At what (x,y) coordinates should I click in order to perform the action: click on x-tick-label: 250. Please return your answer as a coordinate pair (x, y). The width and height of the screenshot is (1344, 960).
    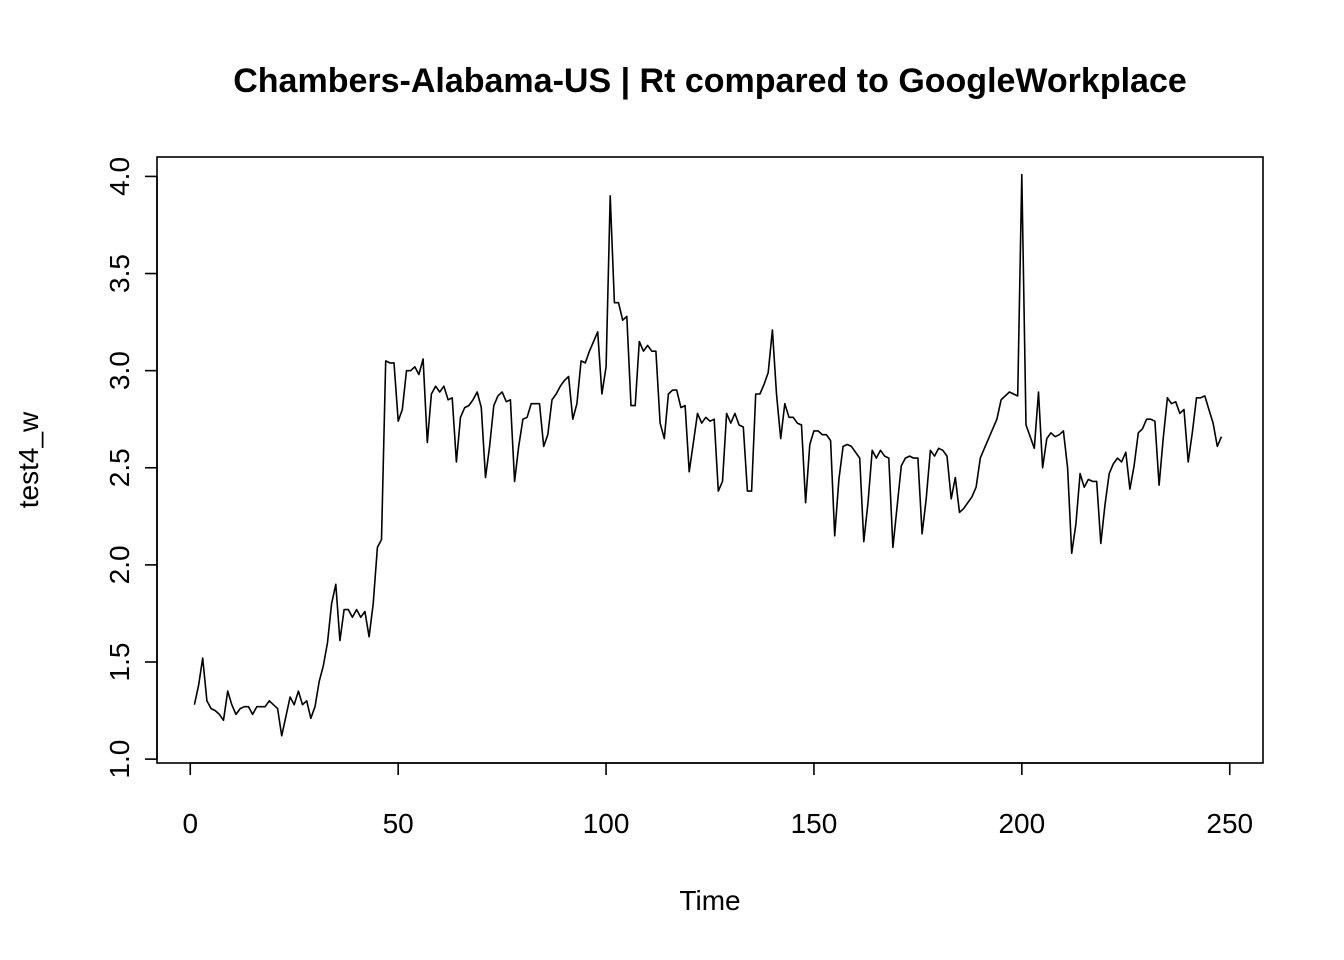
    Looking at the image, I should click on (1229, 823).